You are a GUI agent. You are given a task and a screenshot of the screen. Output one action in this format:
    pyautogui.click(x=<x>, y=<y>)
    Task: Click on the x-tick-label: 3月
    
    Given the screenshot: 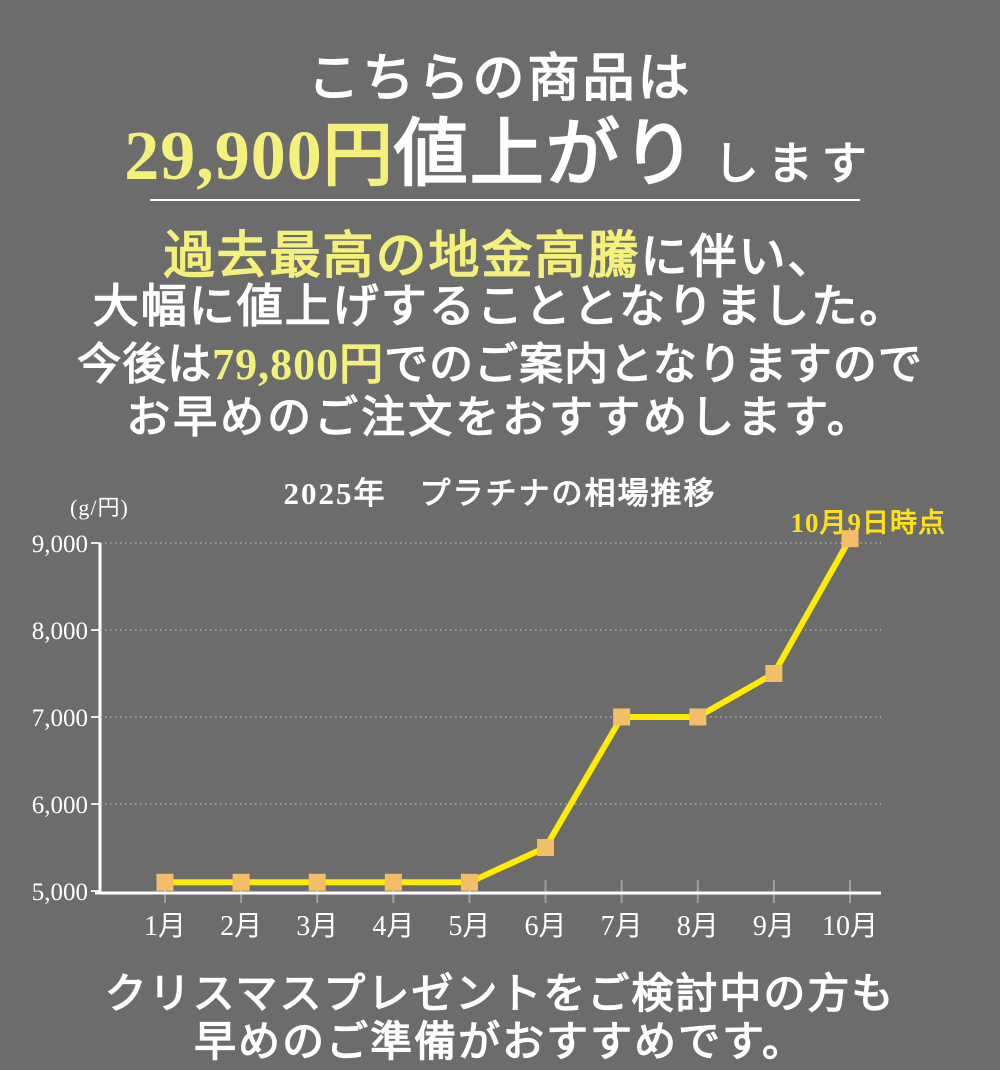 What is the action you would take?
    pyautogui.click(x=317, y=926)
    